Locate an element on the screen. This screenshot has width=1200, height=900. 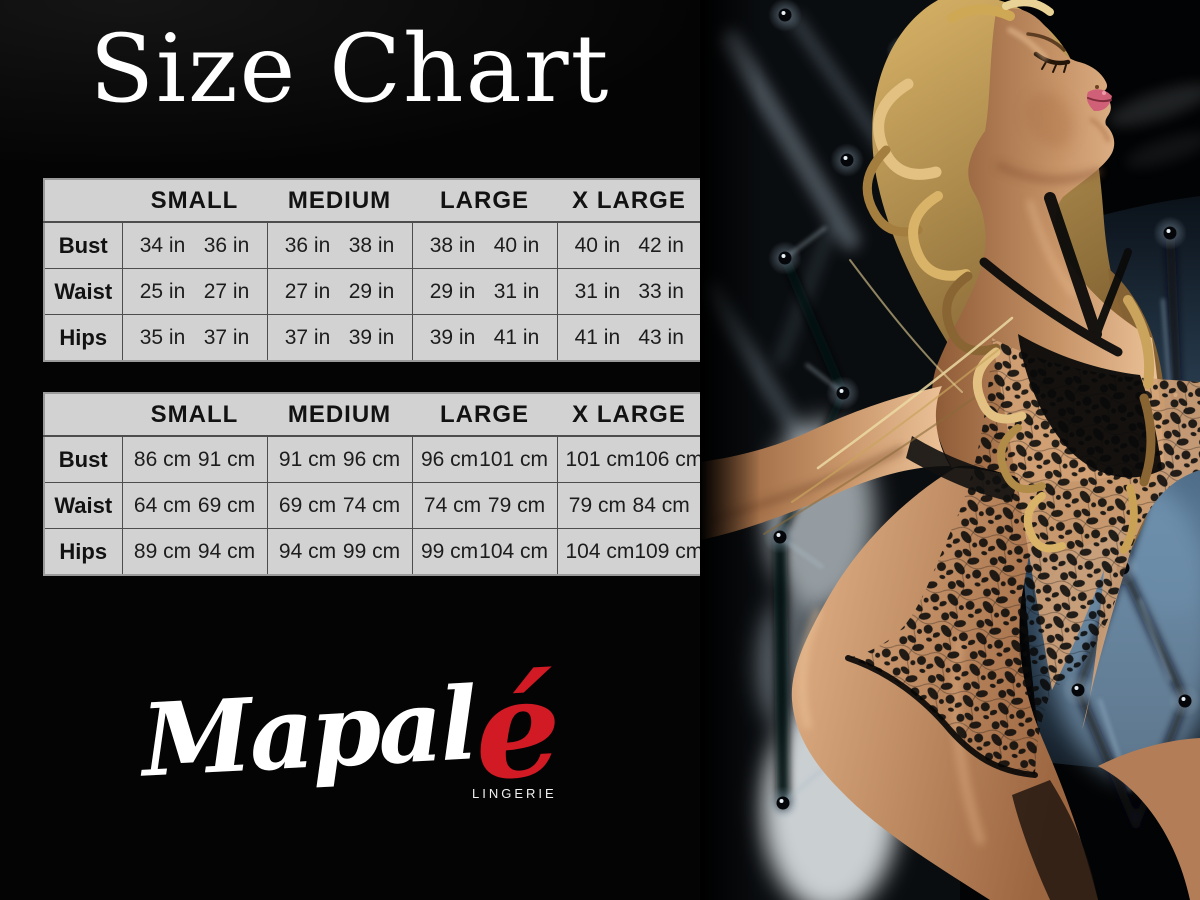
size-col-header: LARGE is located at coordinates (484, 415).